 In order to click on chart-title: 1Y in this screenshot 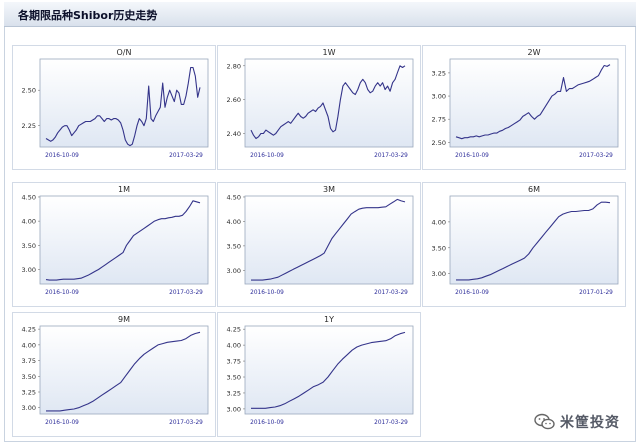, I will do `click(329, 319)`.